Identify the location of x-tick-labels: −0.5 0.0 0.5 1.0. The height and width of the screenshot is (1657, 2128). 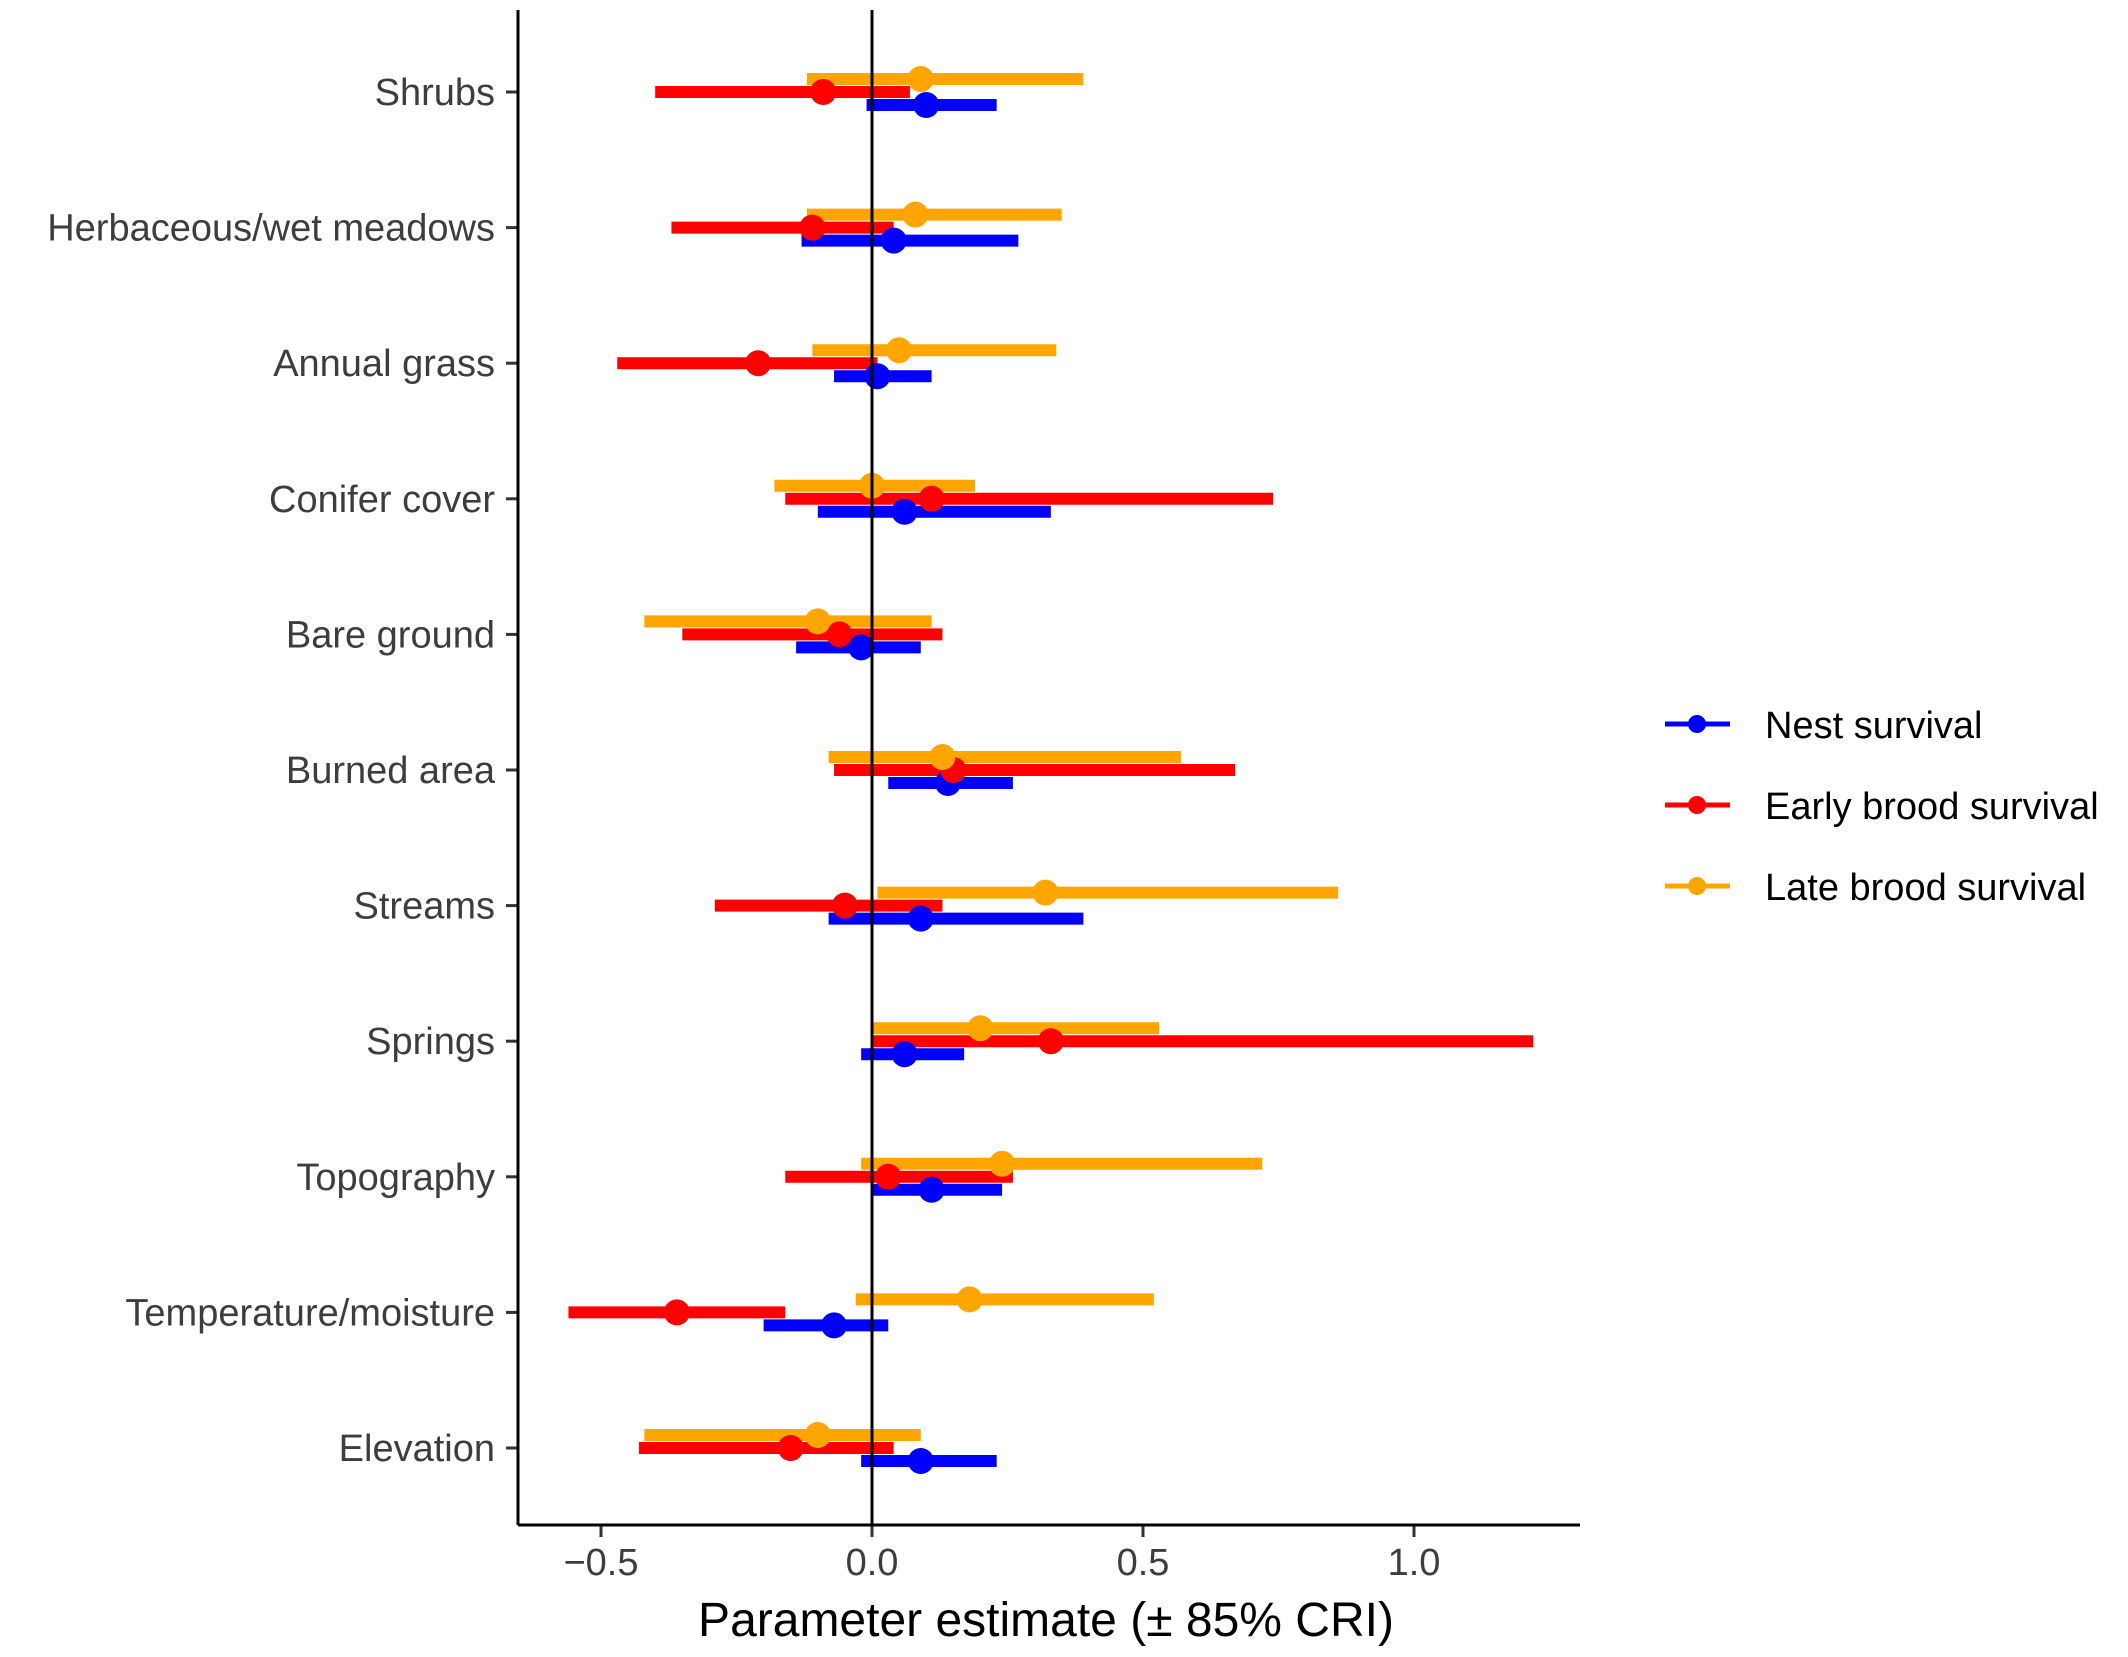
(1001, 1563).